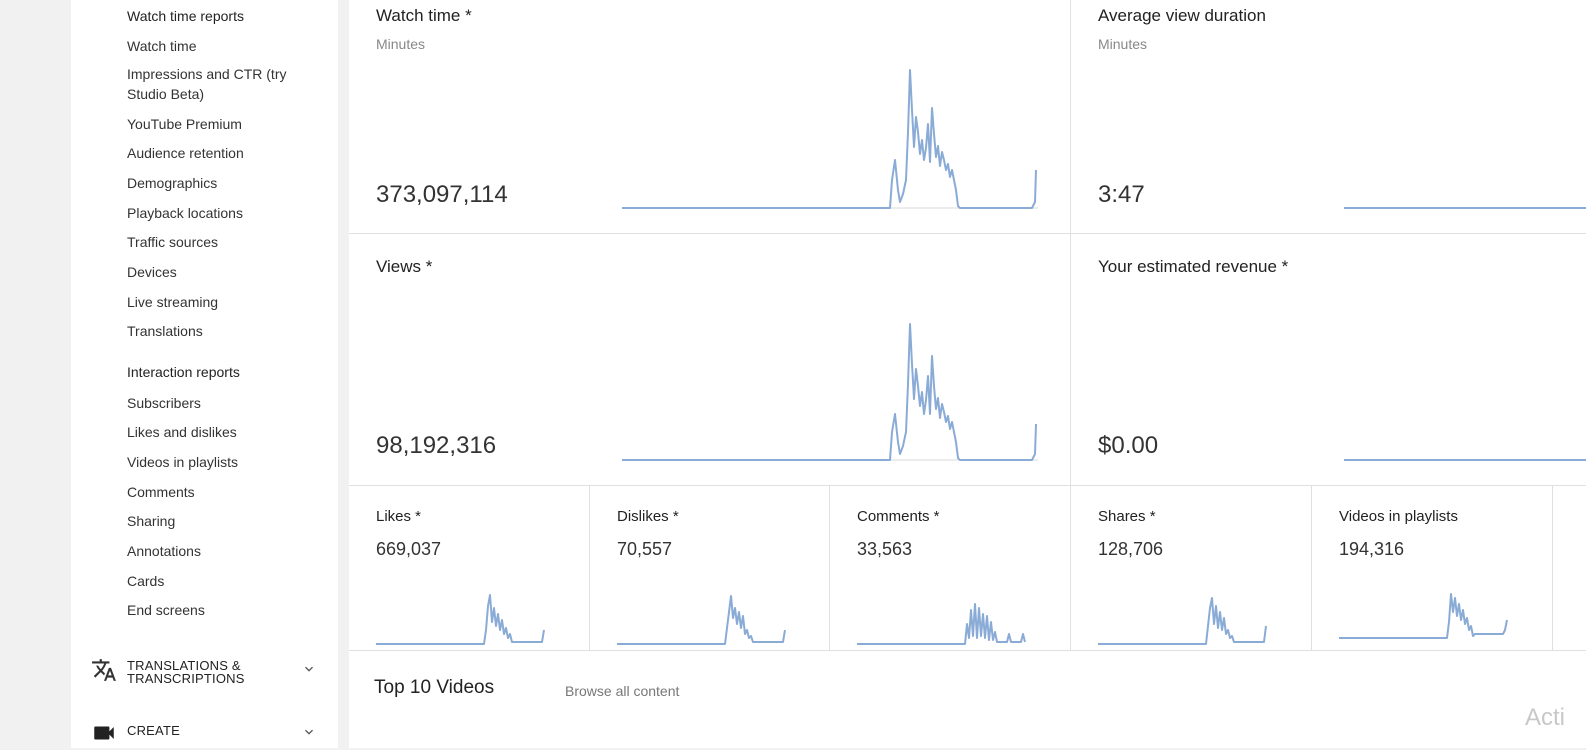 The height and width of the screenshot is (750, 1586). I want to click on watch-time-sparkline, so click(830, 139).